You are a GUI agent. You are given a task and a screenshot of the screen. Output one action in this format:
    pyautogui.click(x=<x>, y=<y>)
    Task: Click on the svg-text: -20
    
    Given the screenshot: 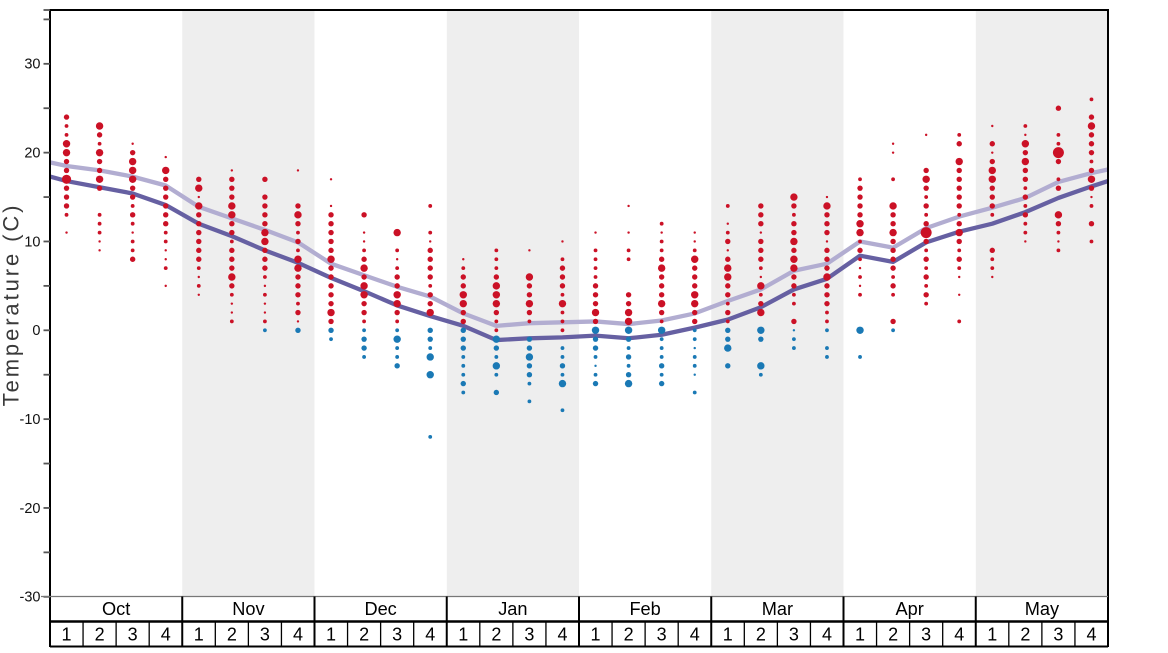 What is the action you would take?
    pyautogui.click(x=30, y=509)
    